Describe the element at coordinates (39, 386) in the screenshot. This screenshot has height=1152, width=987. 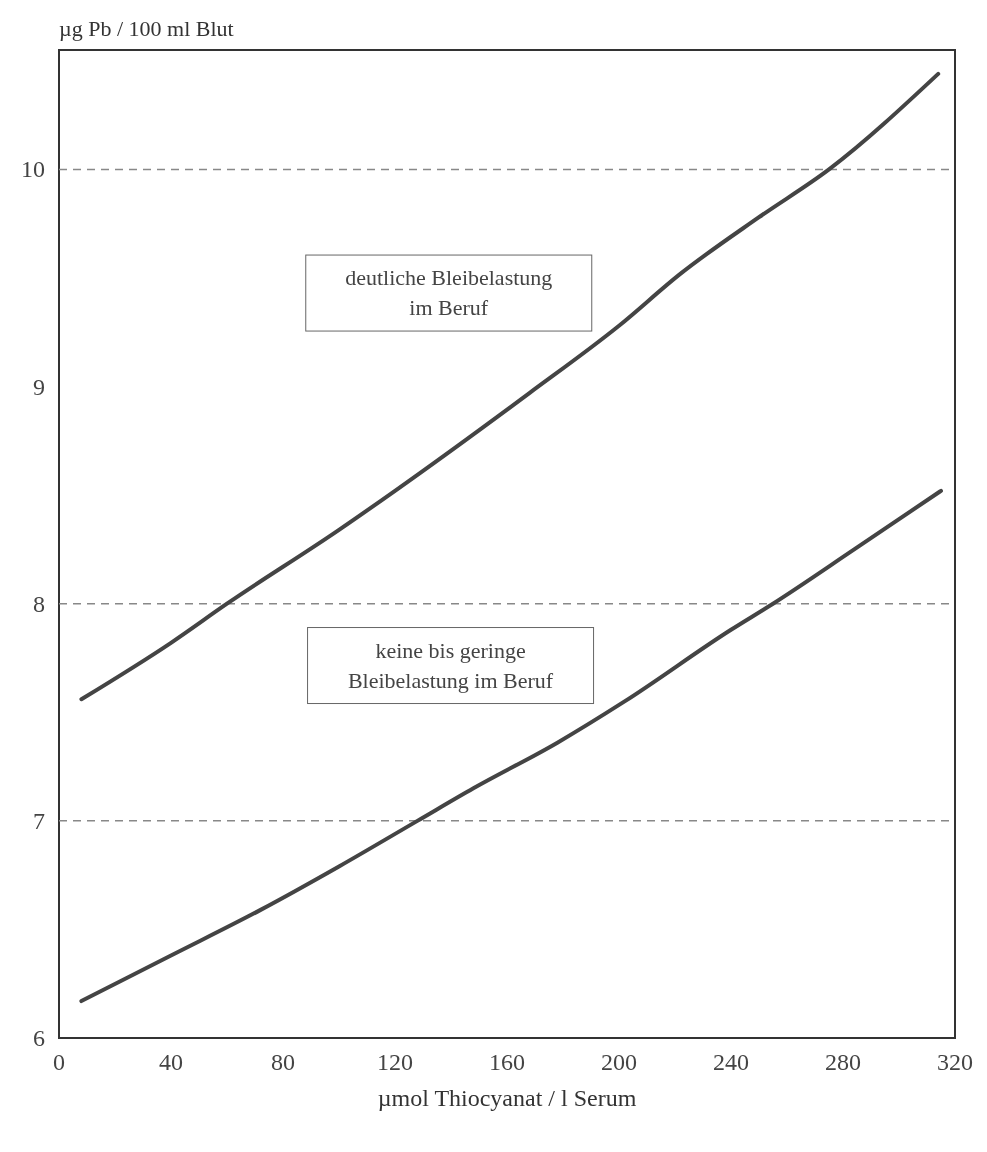
I see `y-tick-label: 9` at that location.